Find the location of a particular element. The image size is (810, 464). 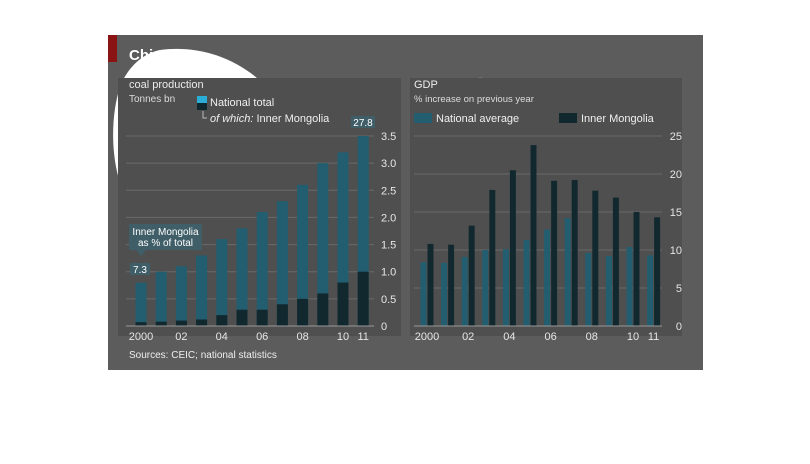

legend-gdp-inner-mongolia: Inner Mongolia is located at coordinates (618, 119).